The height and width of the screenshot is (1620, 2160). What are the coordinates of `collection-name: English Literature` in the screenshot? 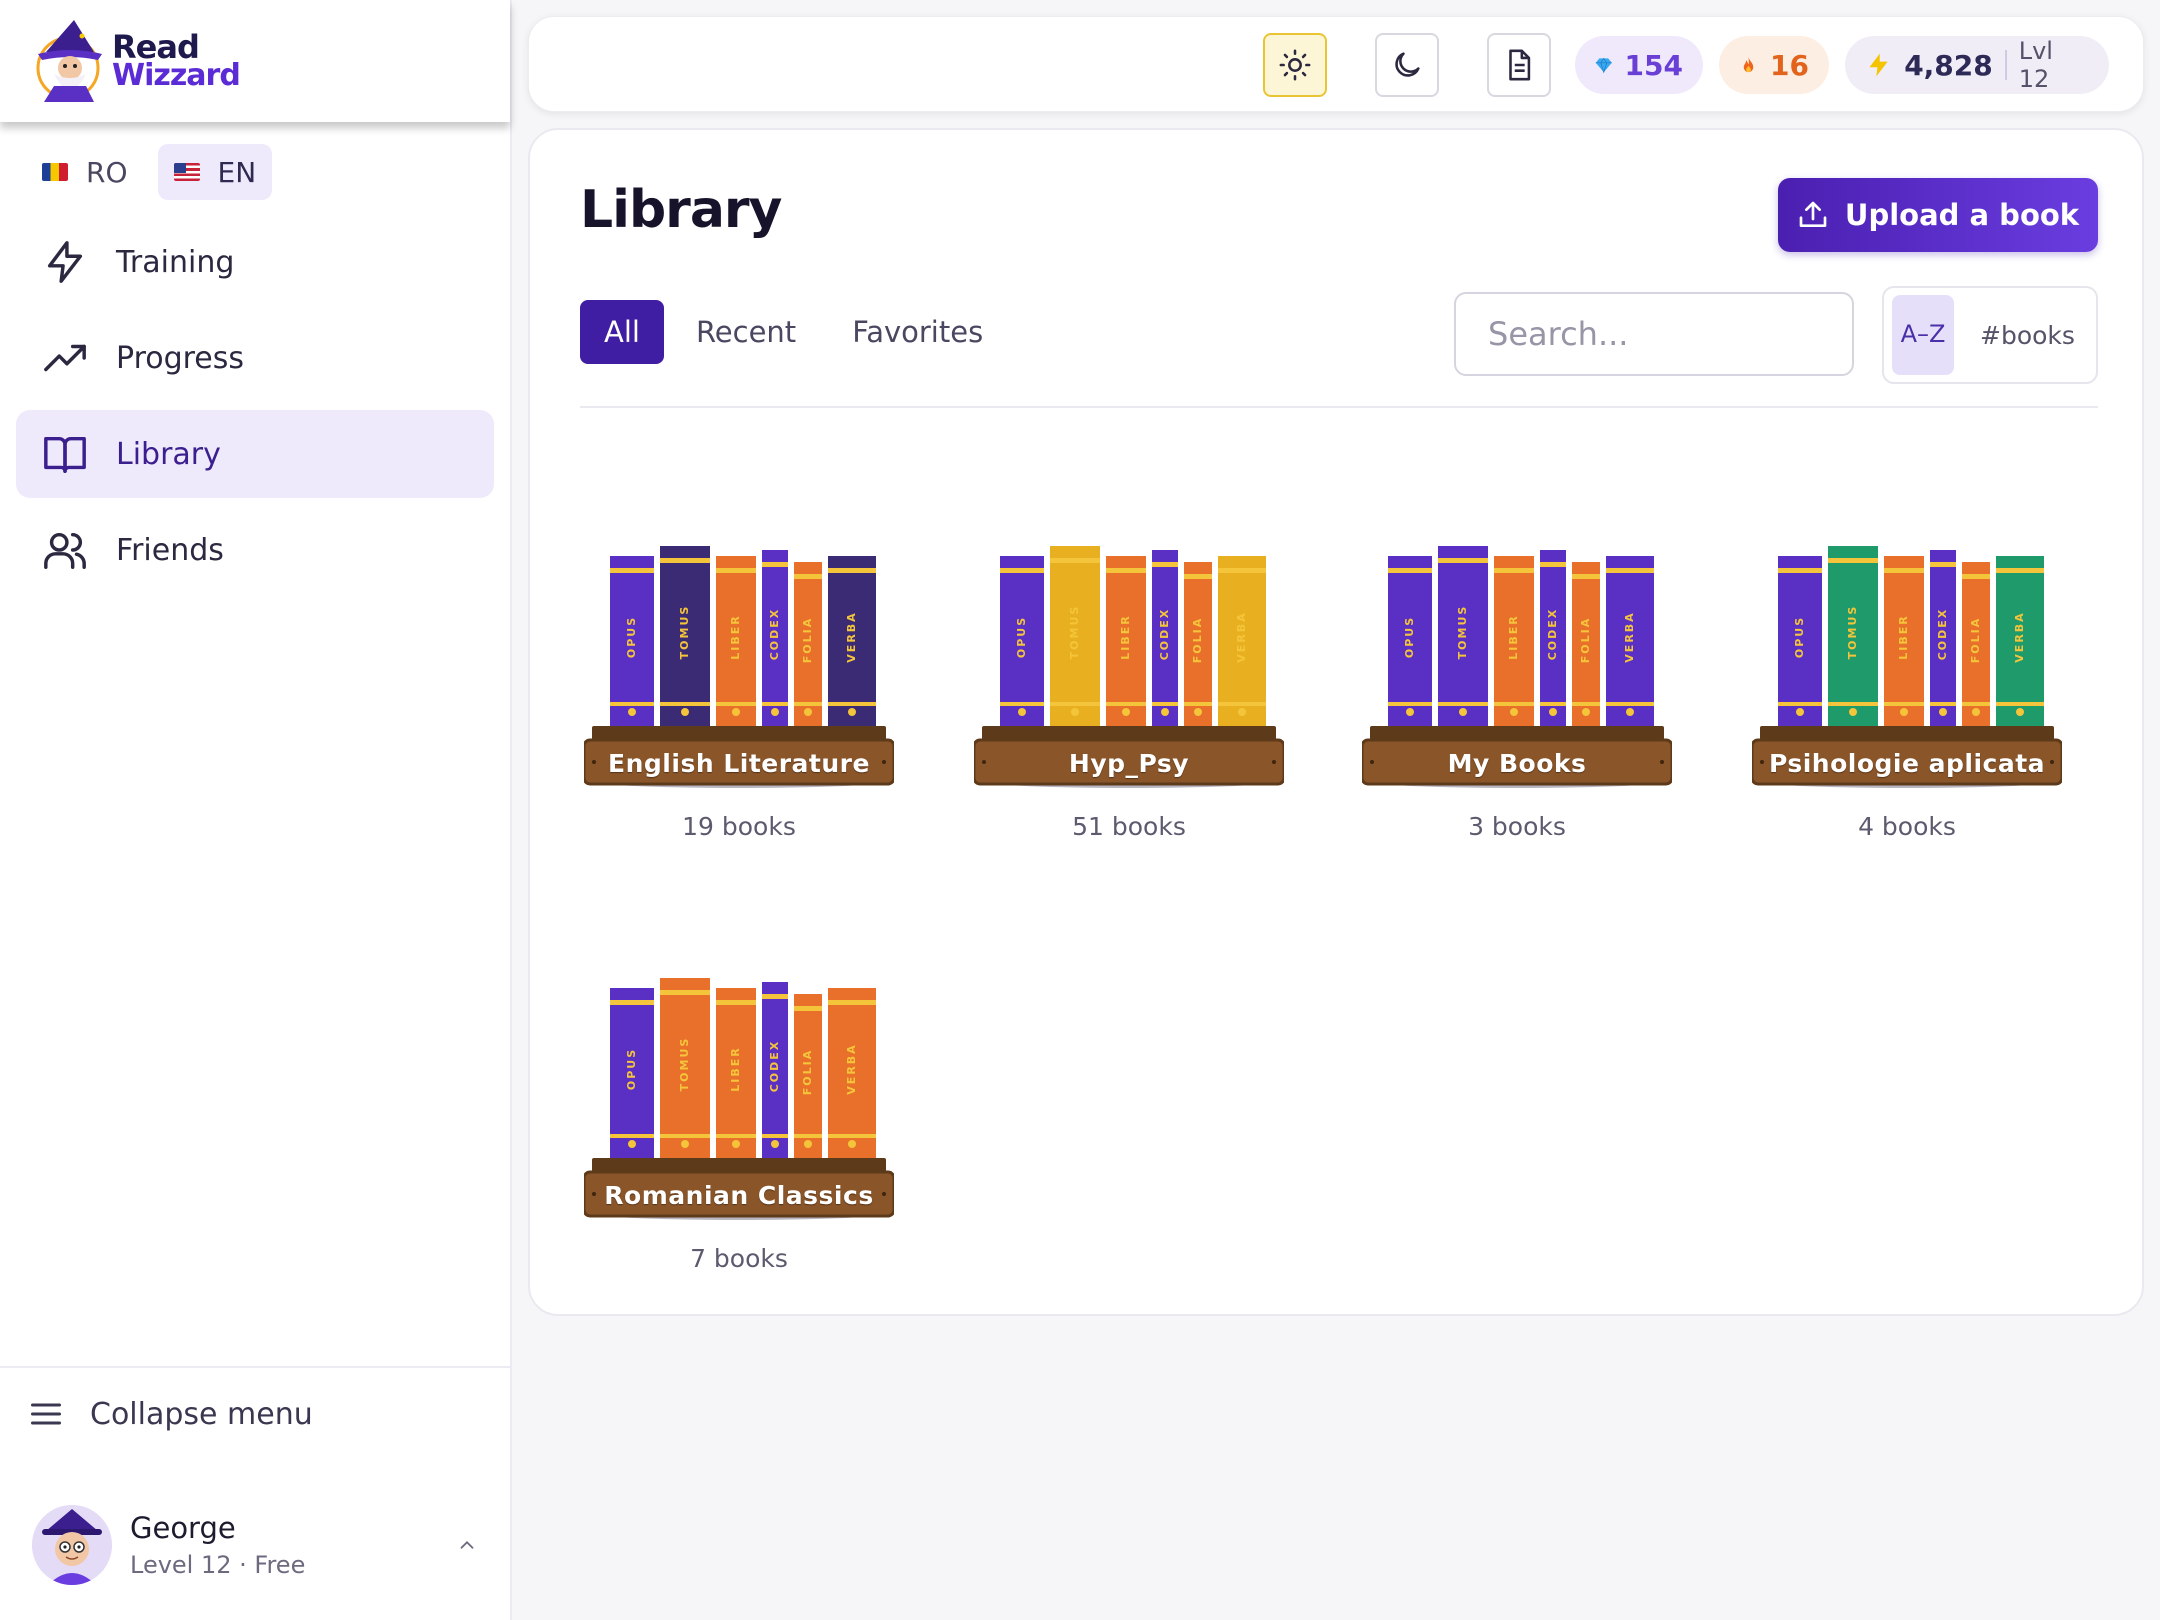 It's located at (739, 763).